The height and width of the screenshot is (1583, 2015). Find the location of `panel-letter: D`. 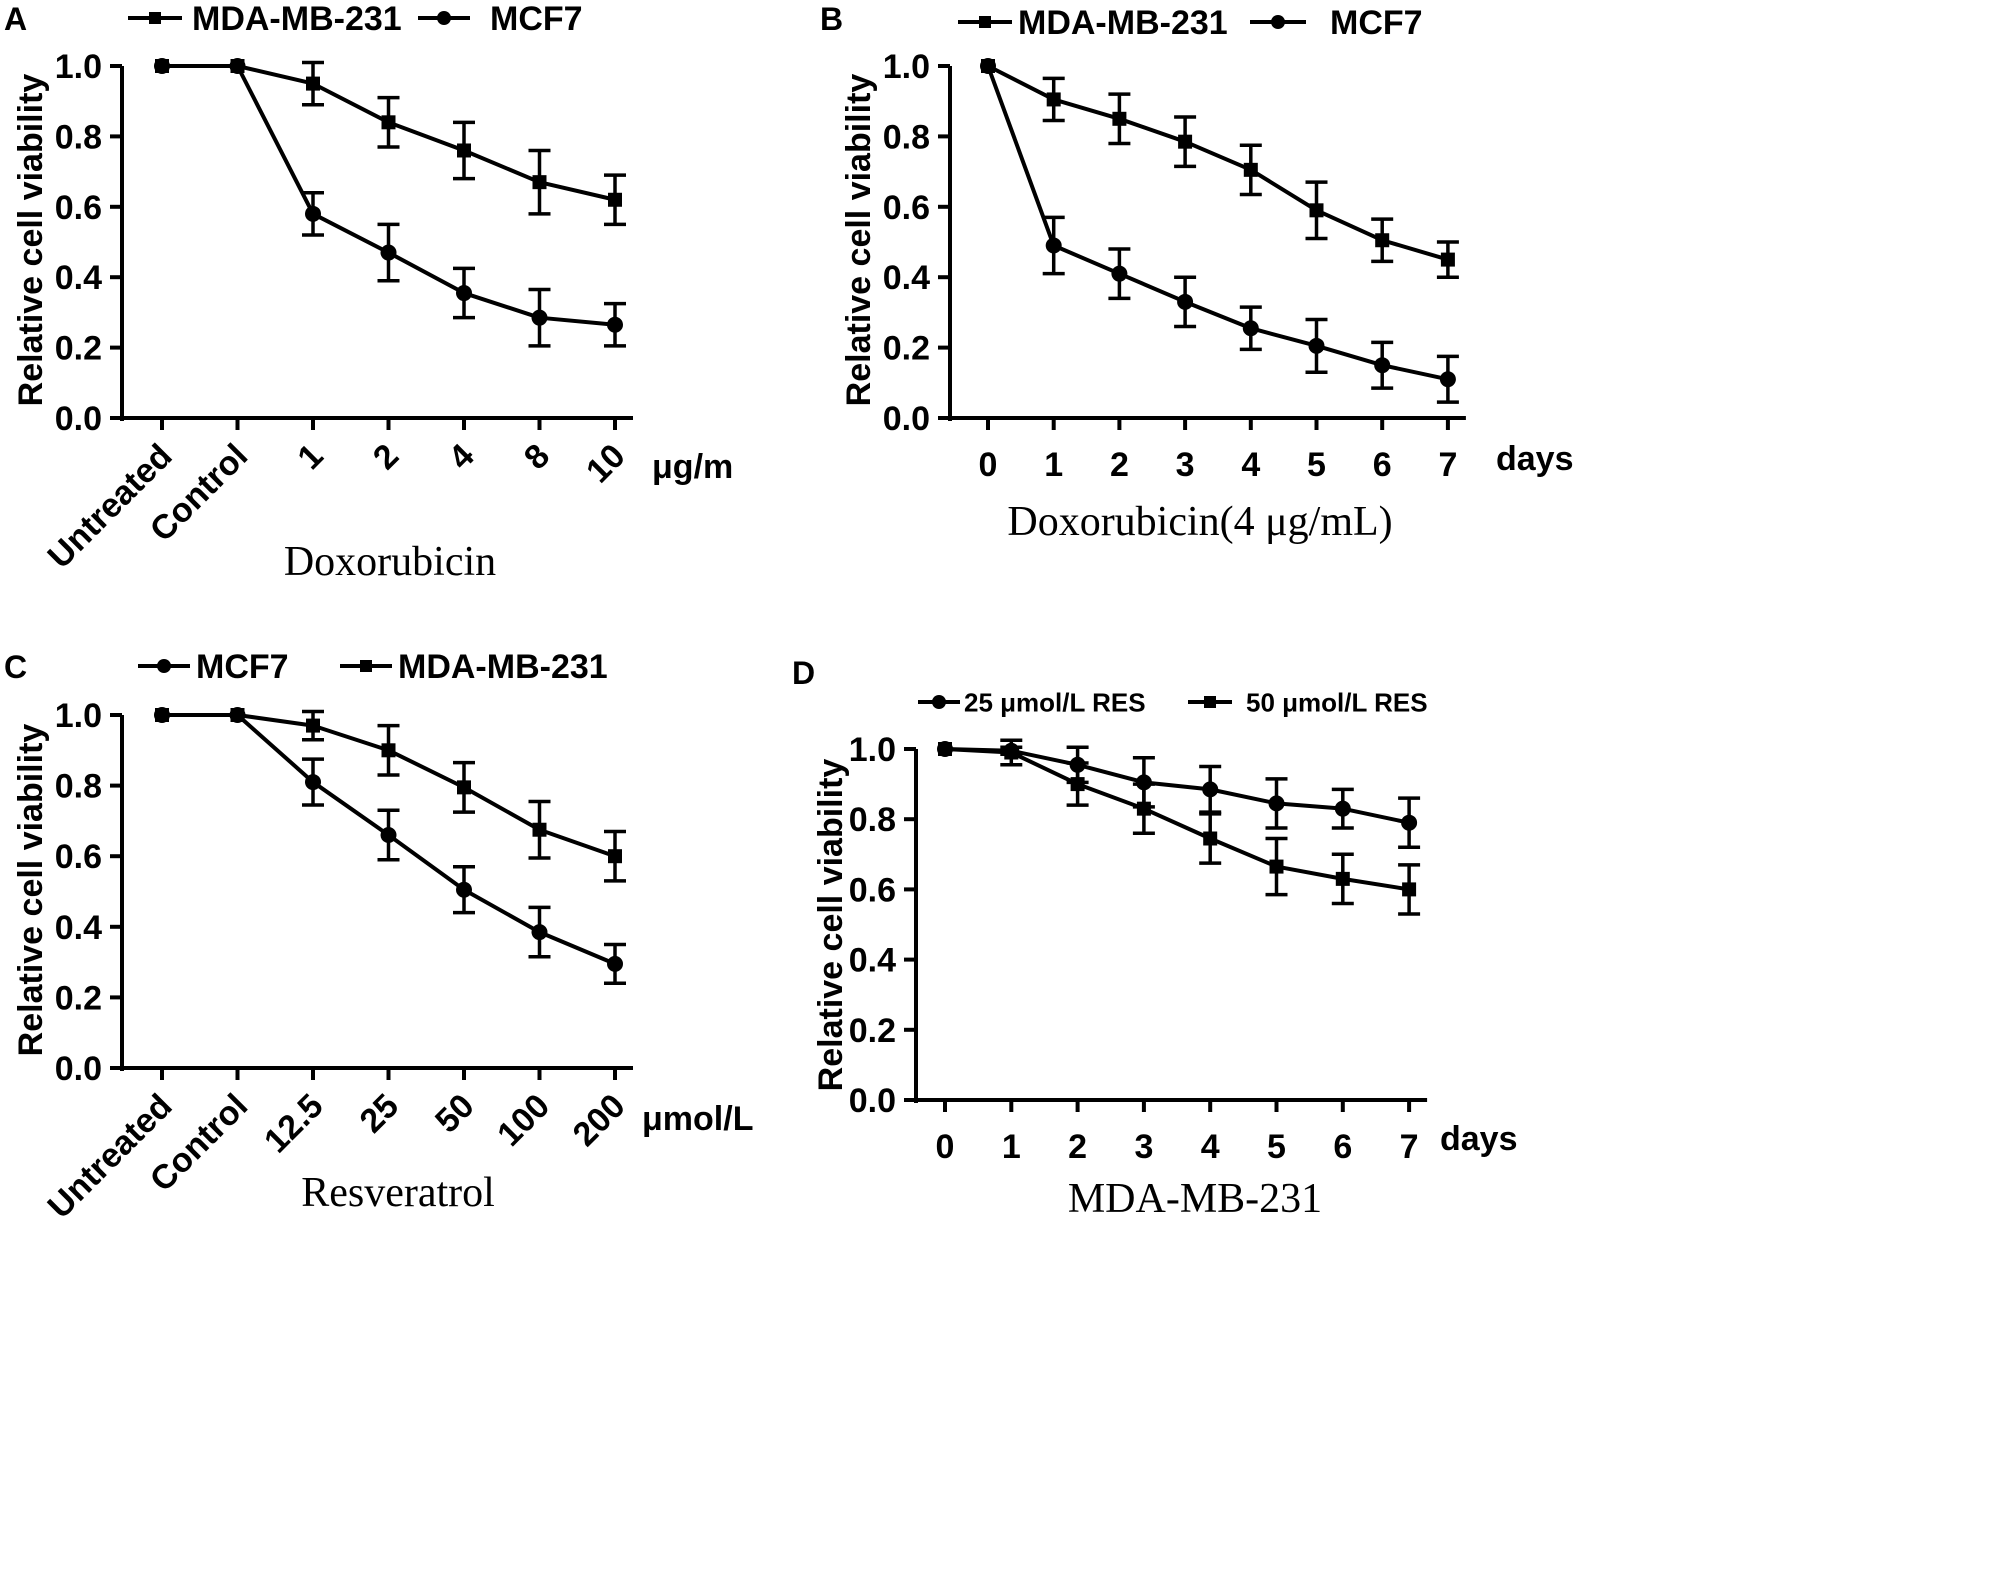

panel-letter: D is located at coordinates (803, 673).